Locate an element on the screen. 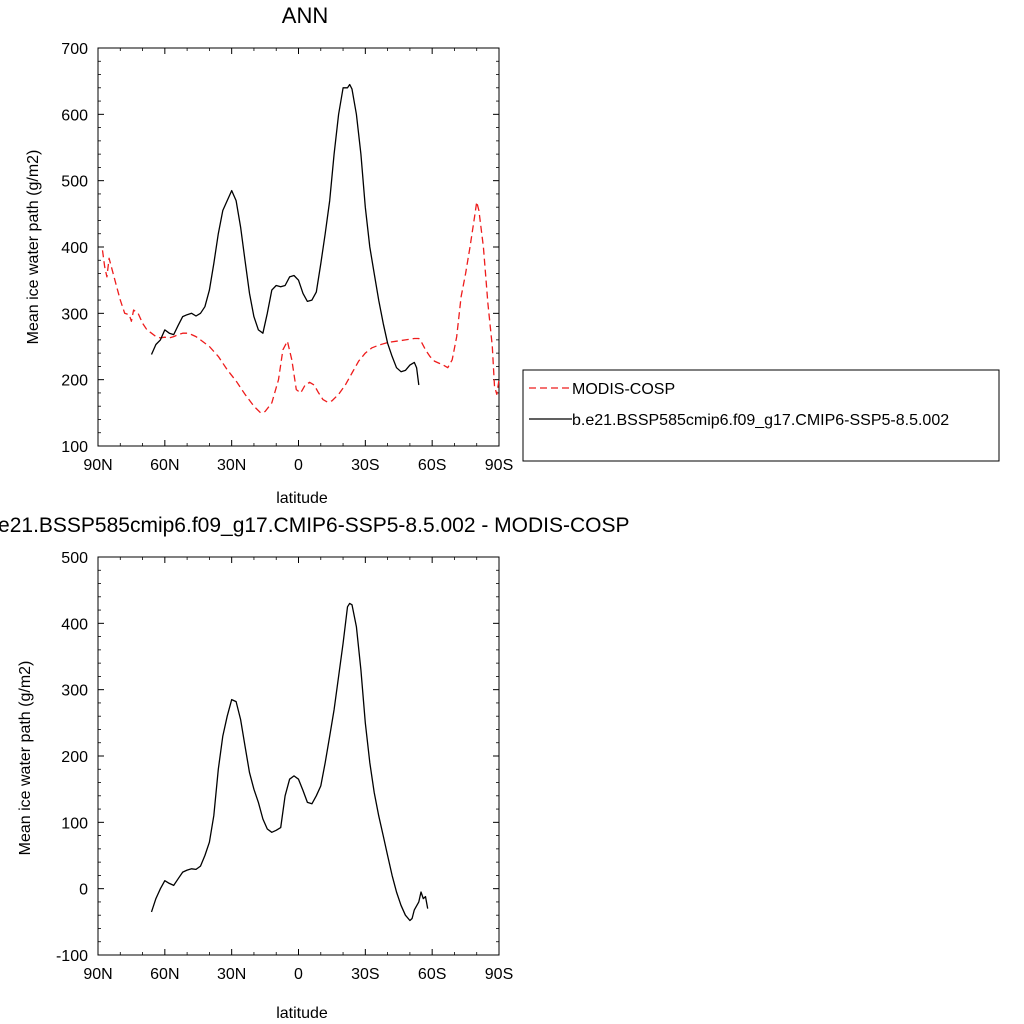  y-tick-labels: 100 200 300 400 500 600 700 is located at coordinates (74, 248).